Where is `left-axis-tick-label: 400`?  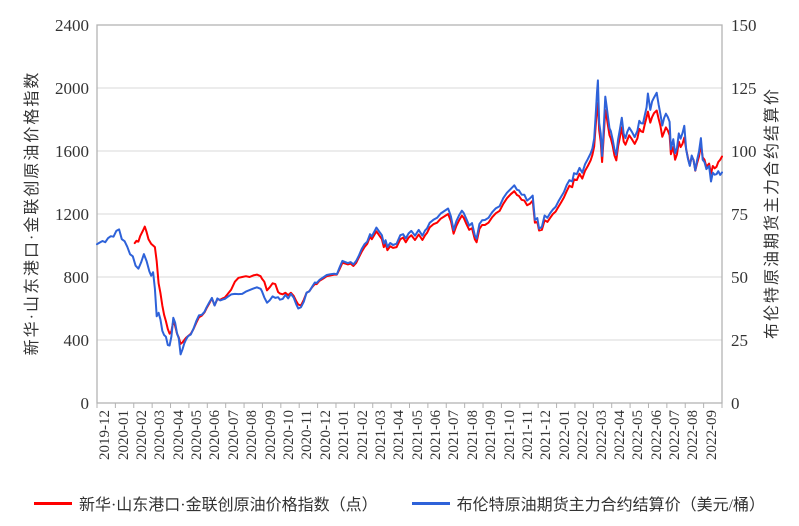 left-axis-tick-label: 400 is located at coordinates (76, 340).